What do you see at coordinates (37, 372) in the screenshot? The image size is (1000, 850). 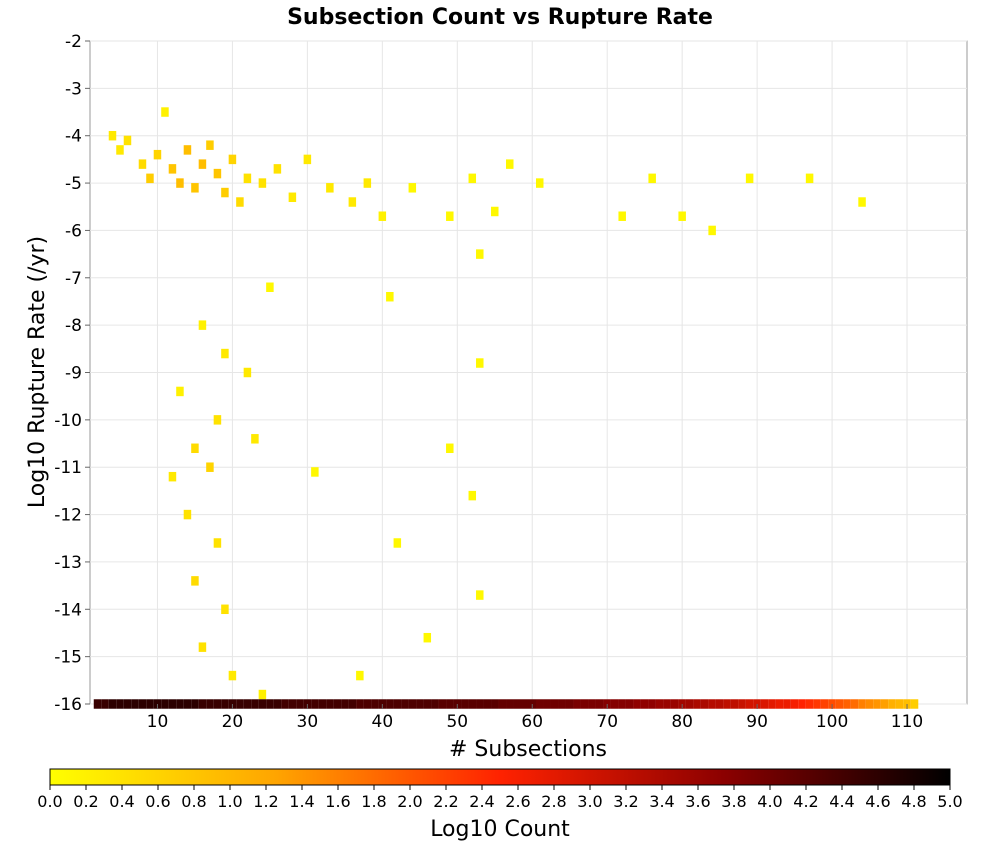 I see `y-axis-label: Log10 Rupture Rate (/yr)` at bounding box center [37, 372].